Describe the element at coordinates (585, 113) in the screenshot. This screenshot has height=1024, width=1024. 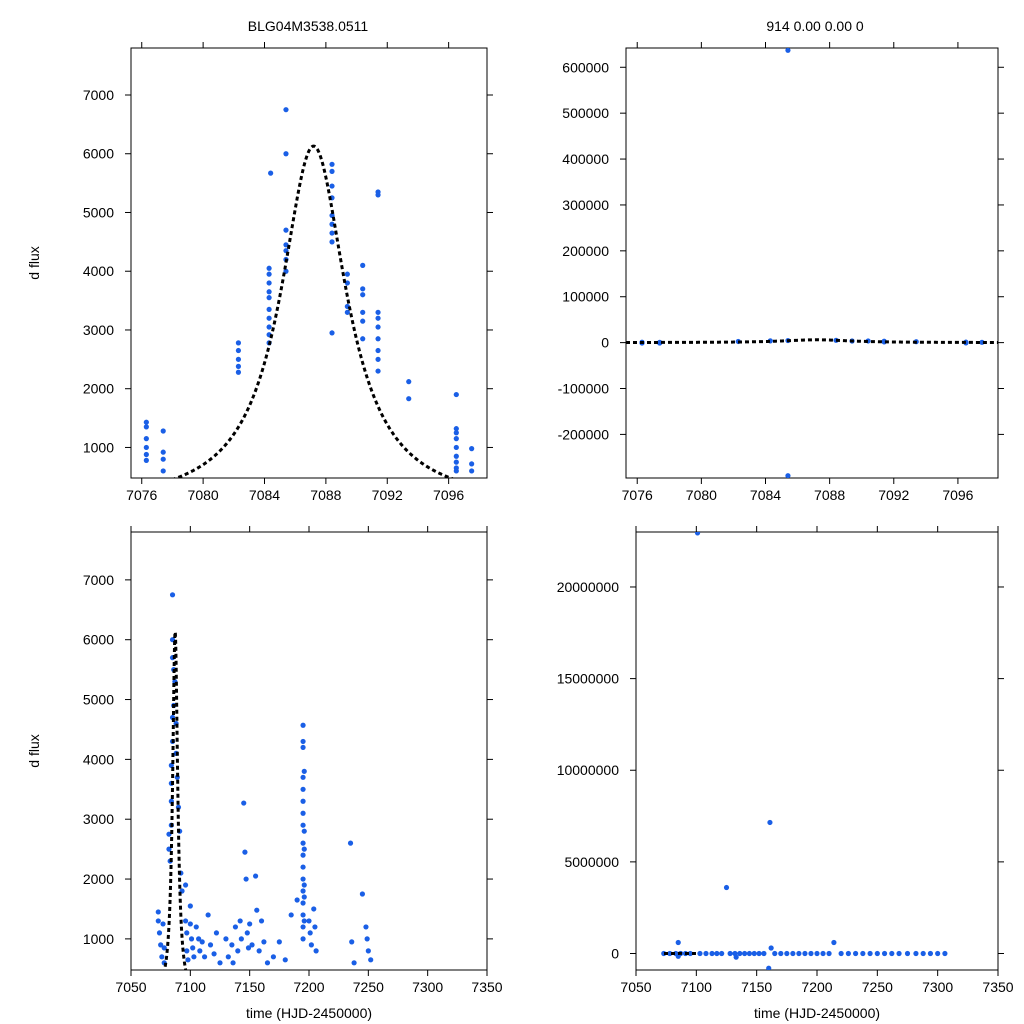
I see `y-tick-label: 500000` at that location.